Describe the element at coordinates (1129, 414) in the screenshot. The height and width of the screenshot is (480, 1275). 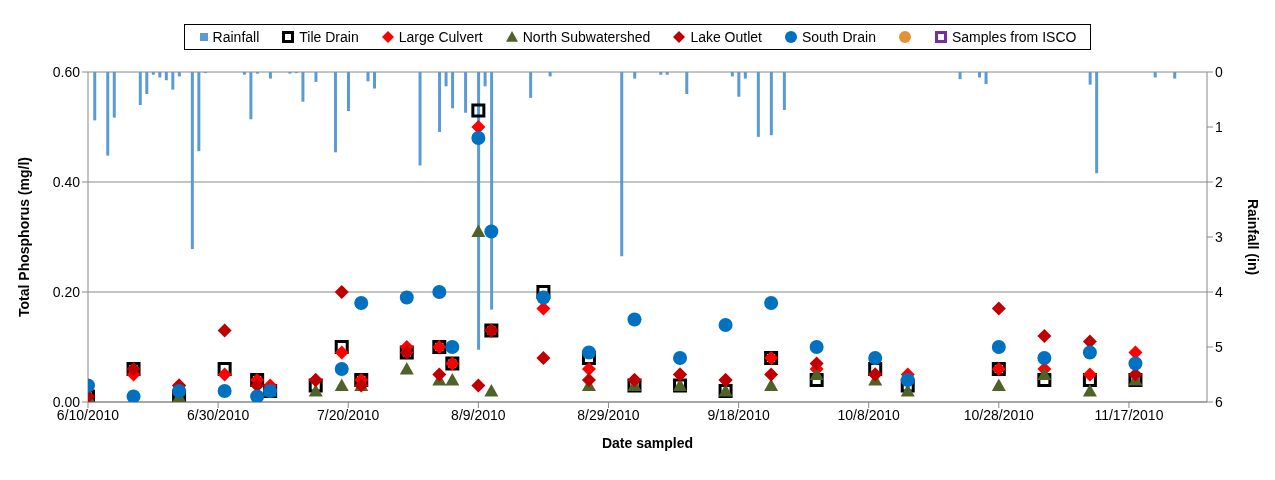
I see `x-tick-label: 11/17/2010` at that location.